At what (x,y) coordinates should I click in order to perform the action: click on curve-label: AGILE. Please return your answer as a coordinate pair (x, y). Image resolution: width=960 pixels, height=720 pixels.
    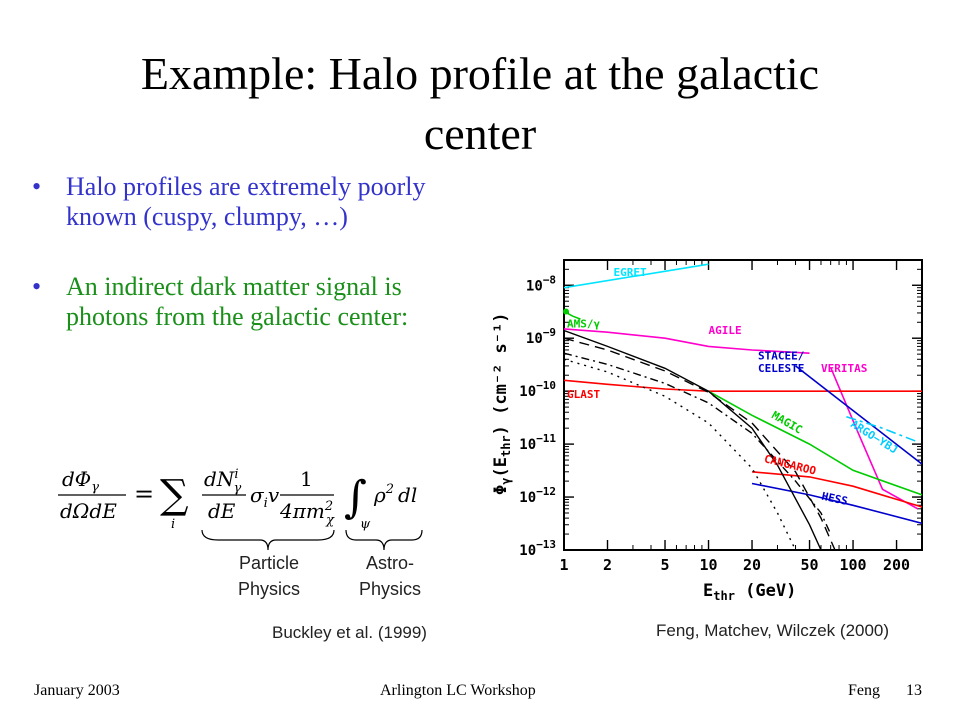
    Looking at the image, I should click on (725, 330).